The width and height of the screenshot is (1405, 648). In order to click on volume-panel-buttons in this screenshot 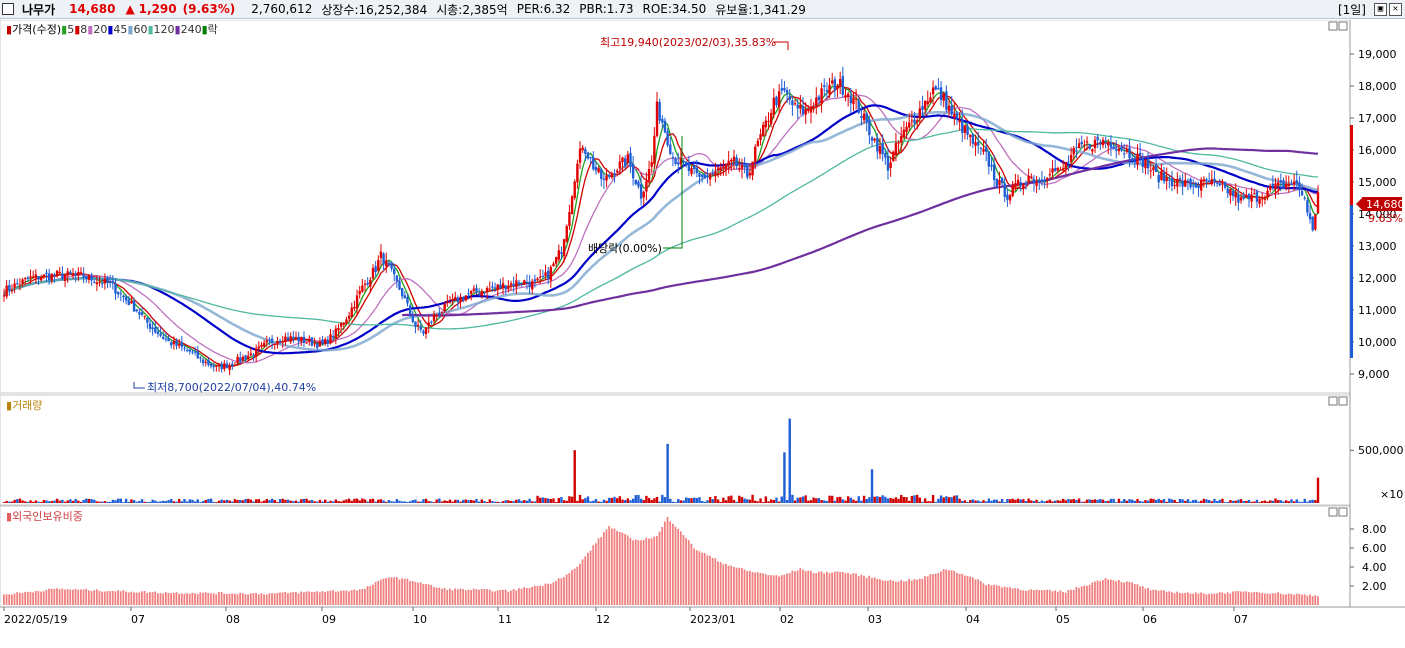, I will do `click(1338, 401)`.